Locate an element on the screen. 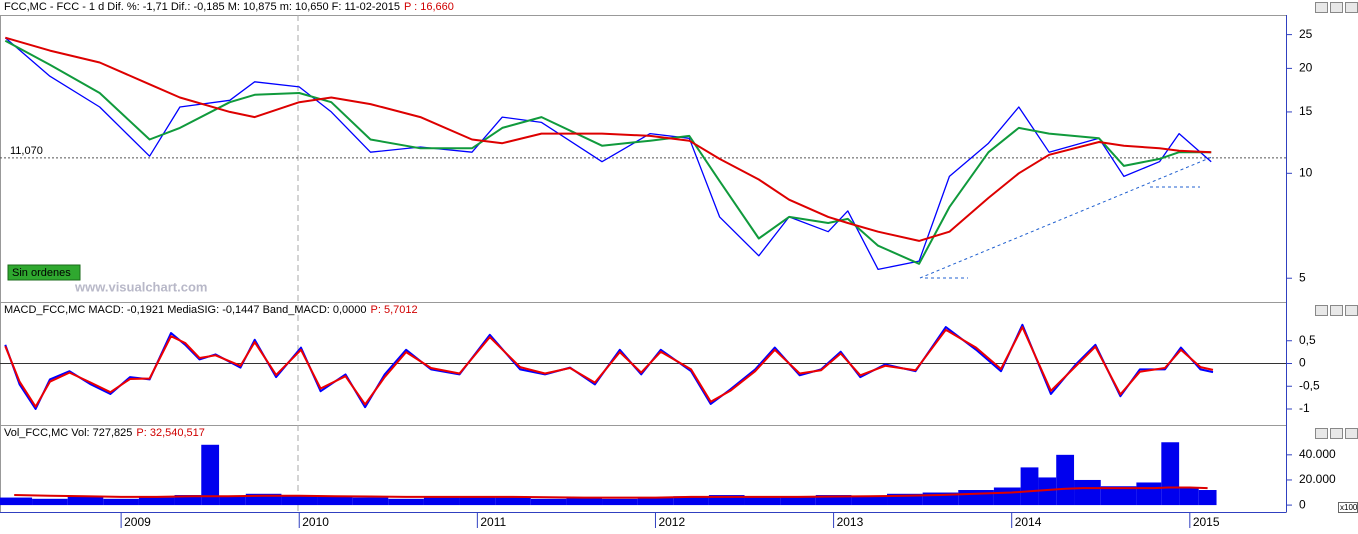 Image resolution: width=1358 pixels, height=534 pixels. panel-title-value: P: 32,540,517 is located at coordinates (170, 433).